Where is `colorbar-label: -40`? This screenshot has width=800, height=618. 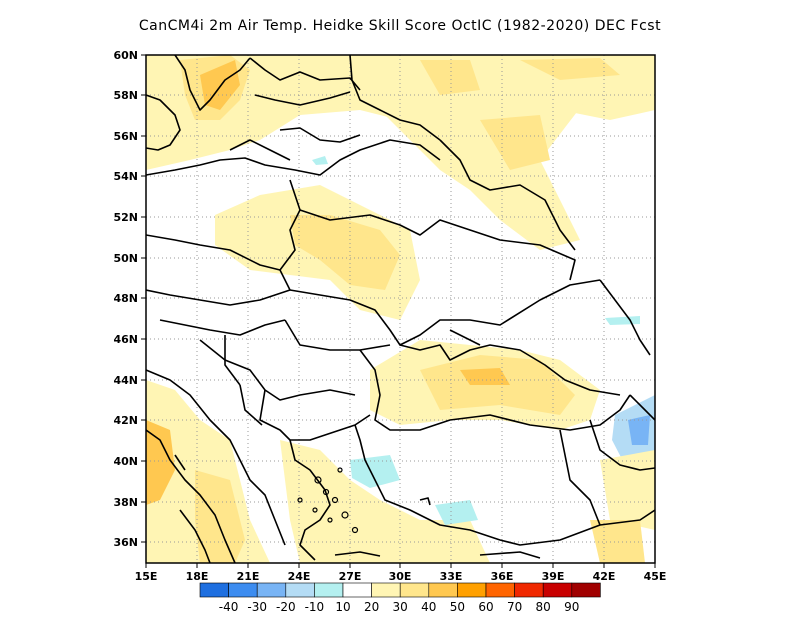
colorbar-label: -40 is located at coordinates (229, 607).